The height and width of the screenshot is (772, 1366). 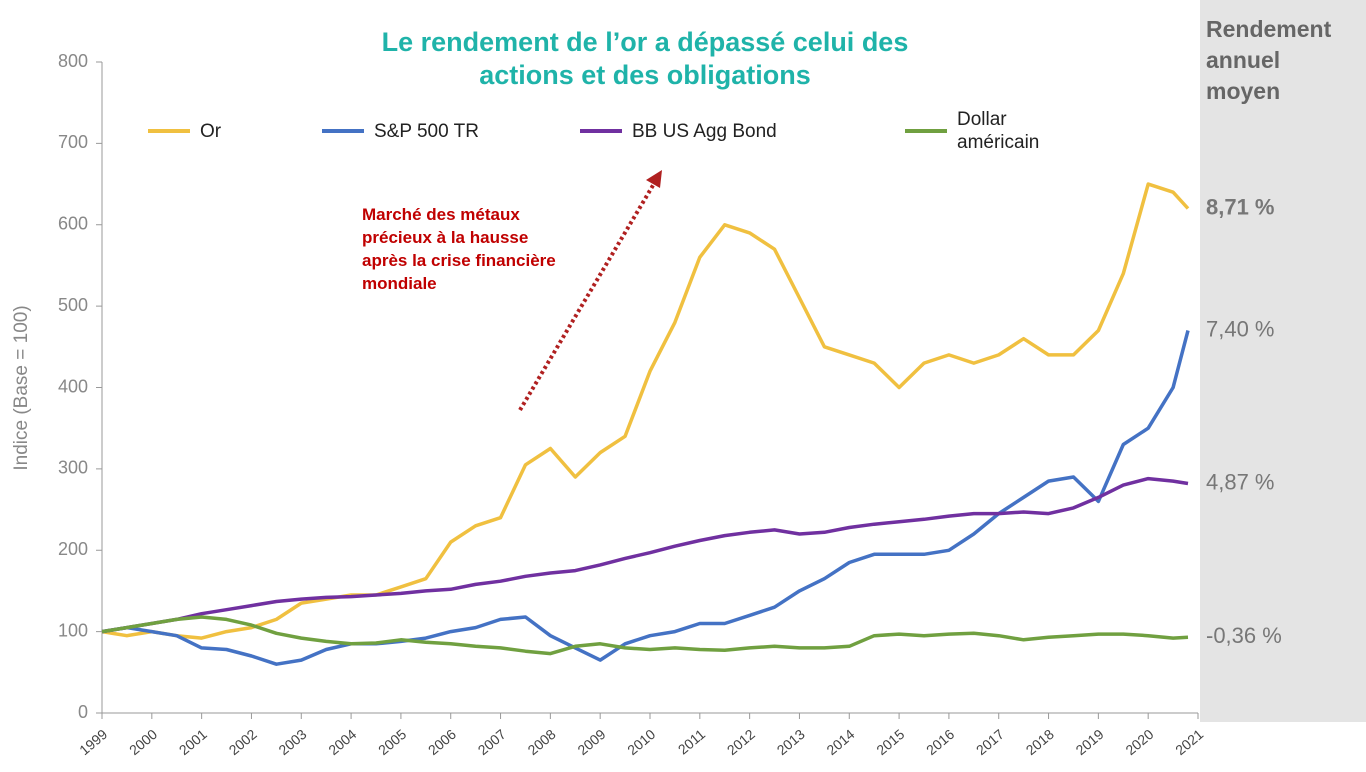 What do you see at coordinates (1269, 60) in the screenshot?
I see `panel-title: Rendement annuel moyen` at bounding box center [1269, 60].